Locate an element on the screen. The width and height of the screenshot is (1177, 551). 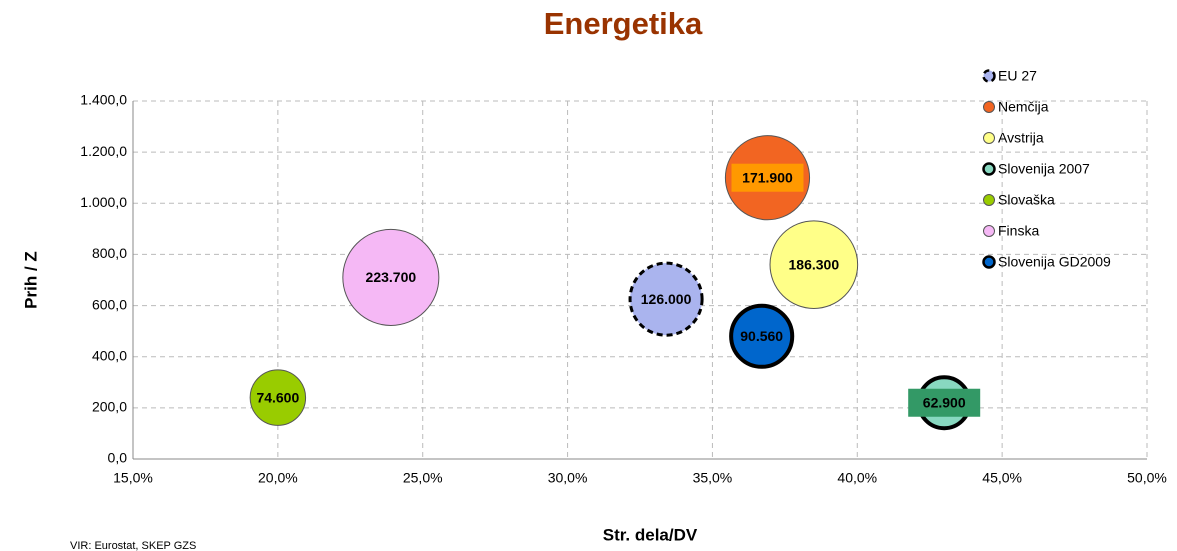
data-label: 90.560 is located at coordinates (761, 336).